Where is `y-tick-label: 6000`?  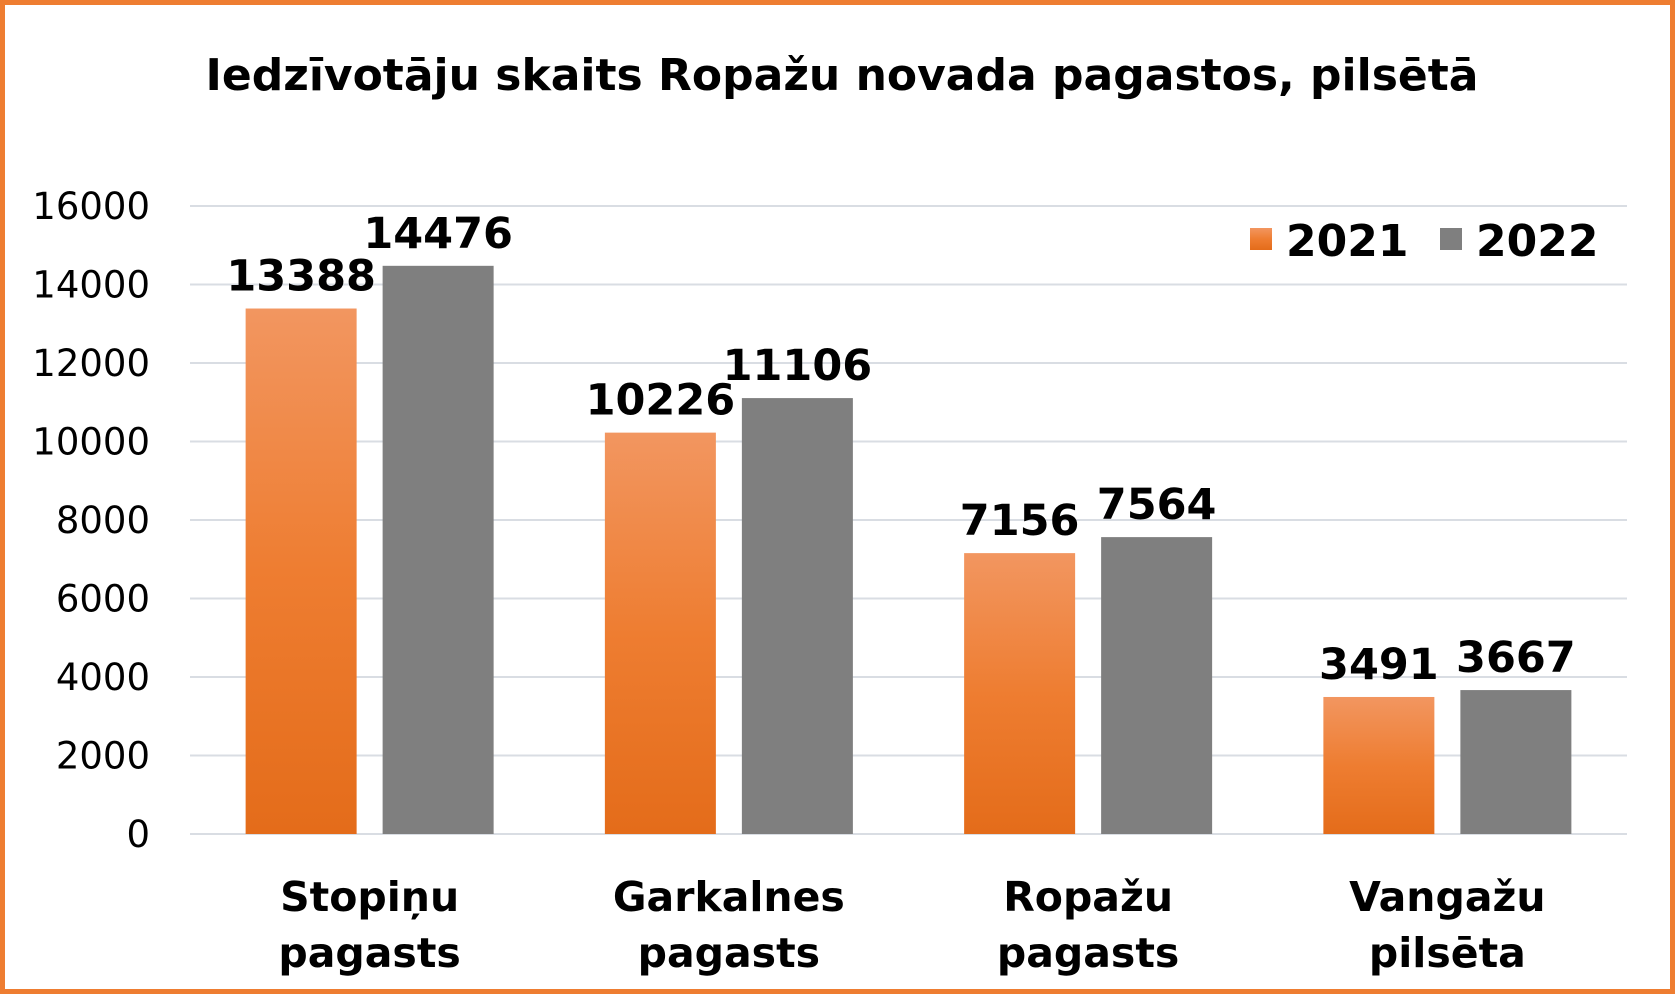 y-tick-label: 6000 is located at coordinates (103, 599).